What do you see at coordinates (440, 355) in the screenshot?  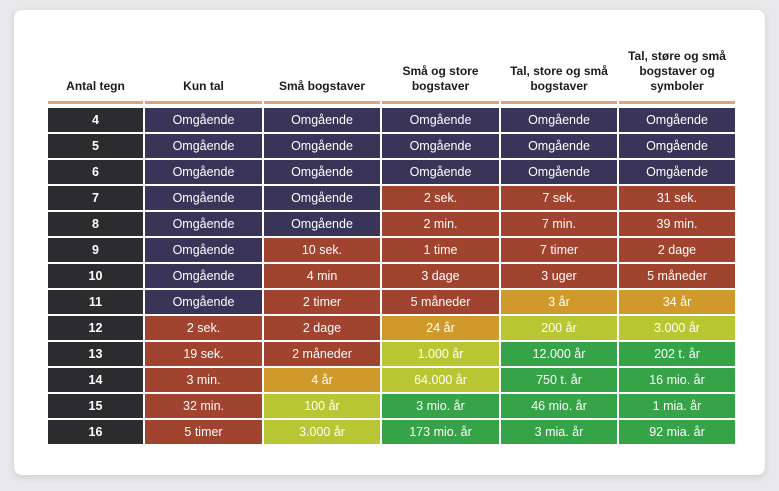 I see `crack-time-cell: 1.000 år` at bounding box center [440, 355].